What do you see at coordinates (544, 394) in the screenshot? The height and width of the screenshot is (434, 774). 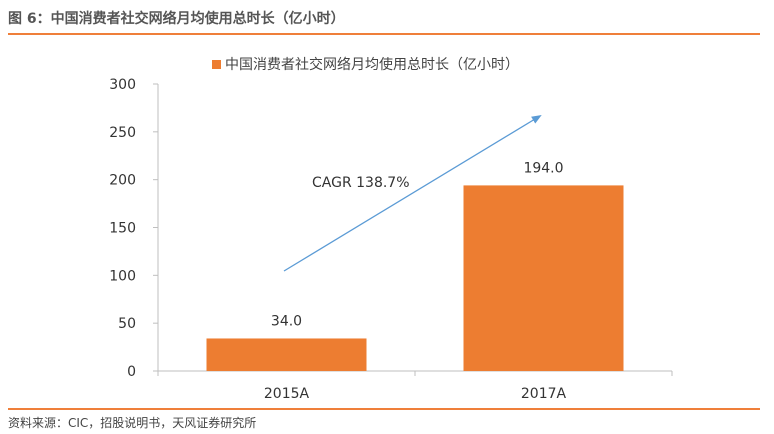 I see `x-tick-label: 2017A` at bounding box center [544, 394].